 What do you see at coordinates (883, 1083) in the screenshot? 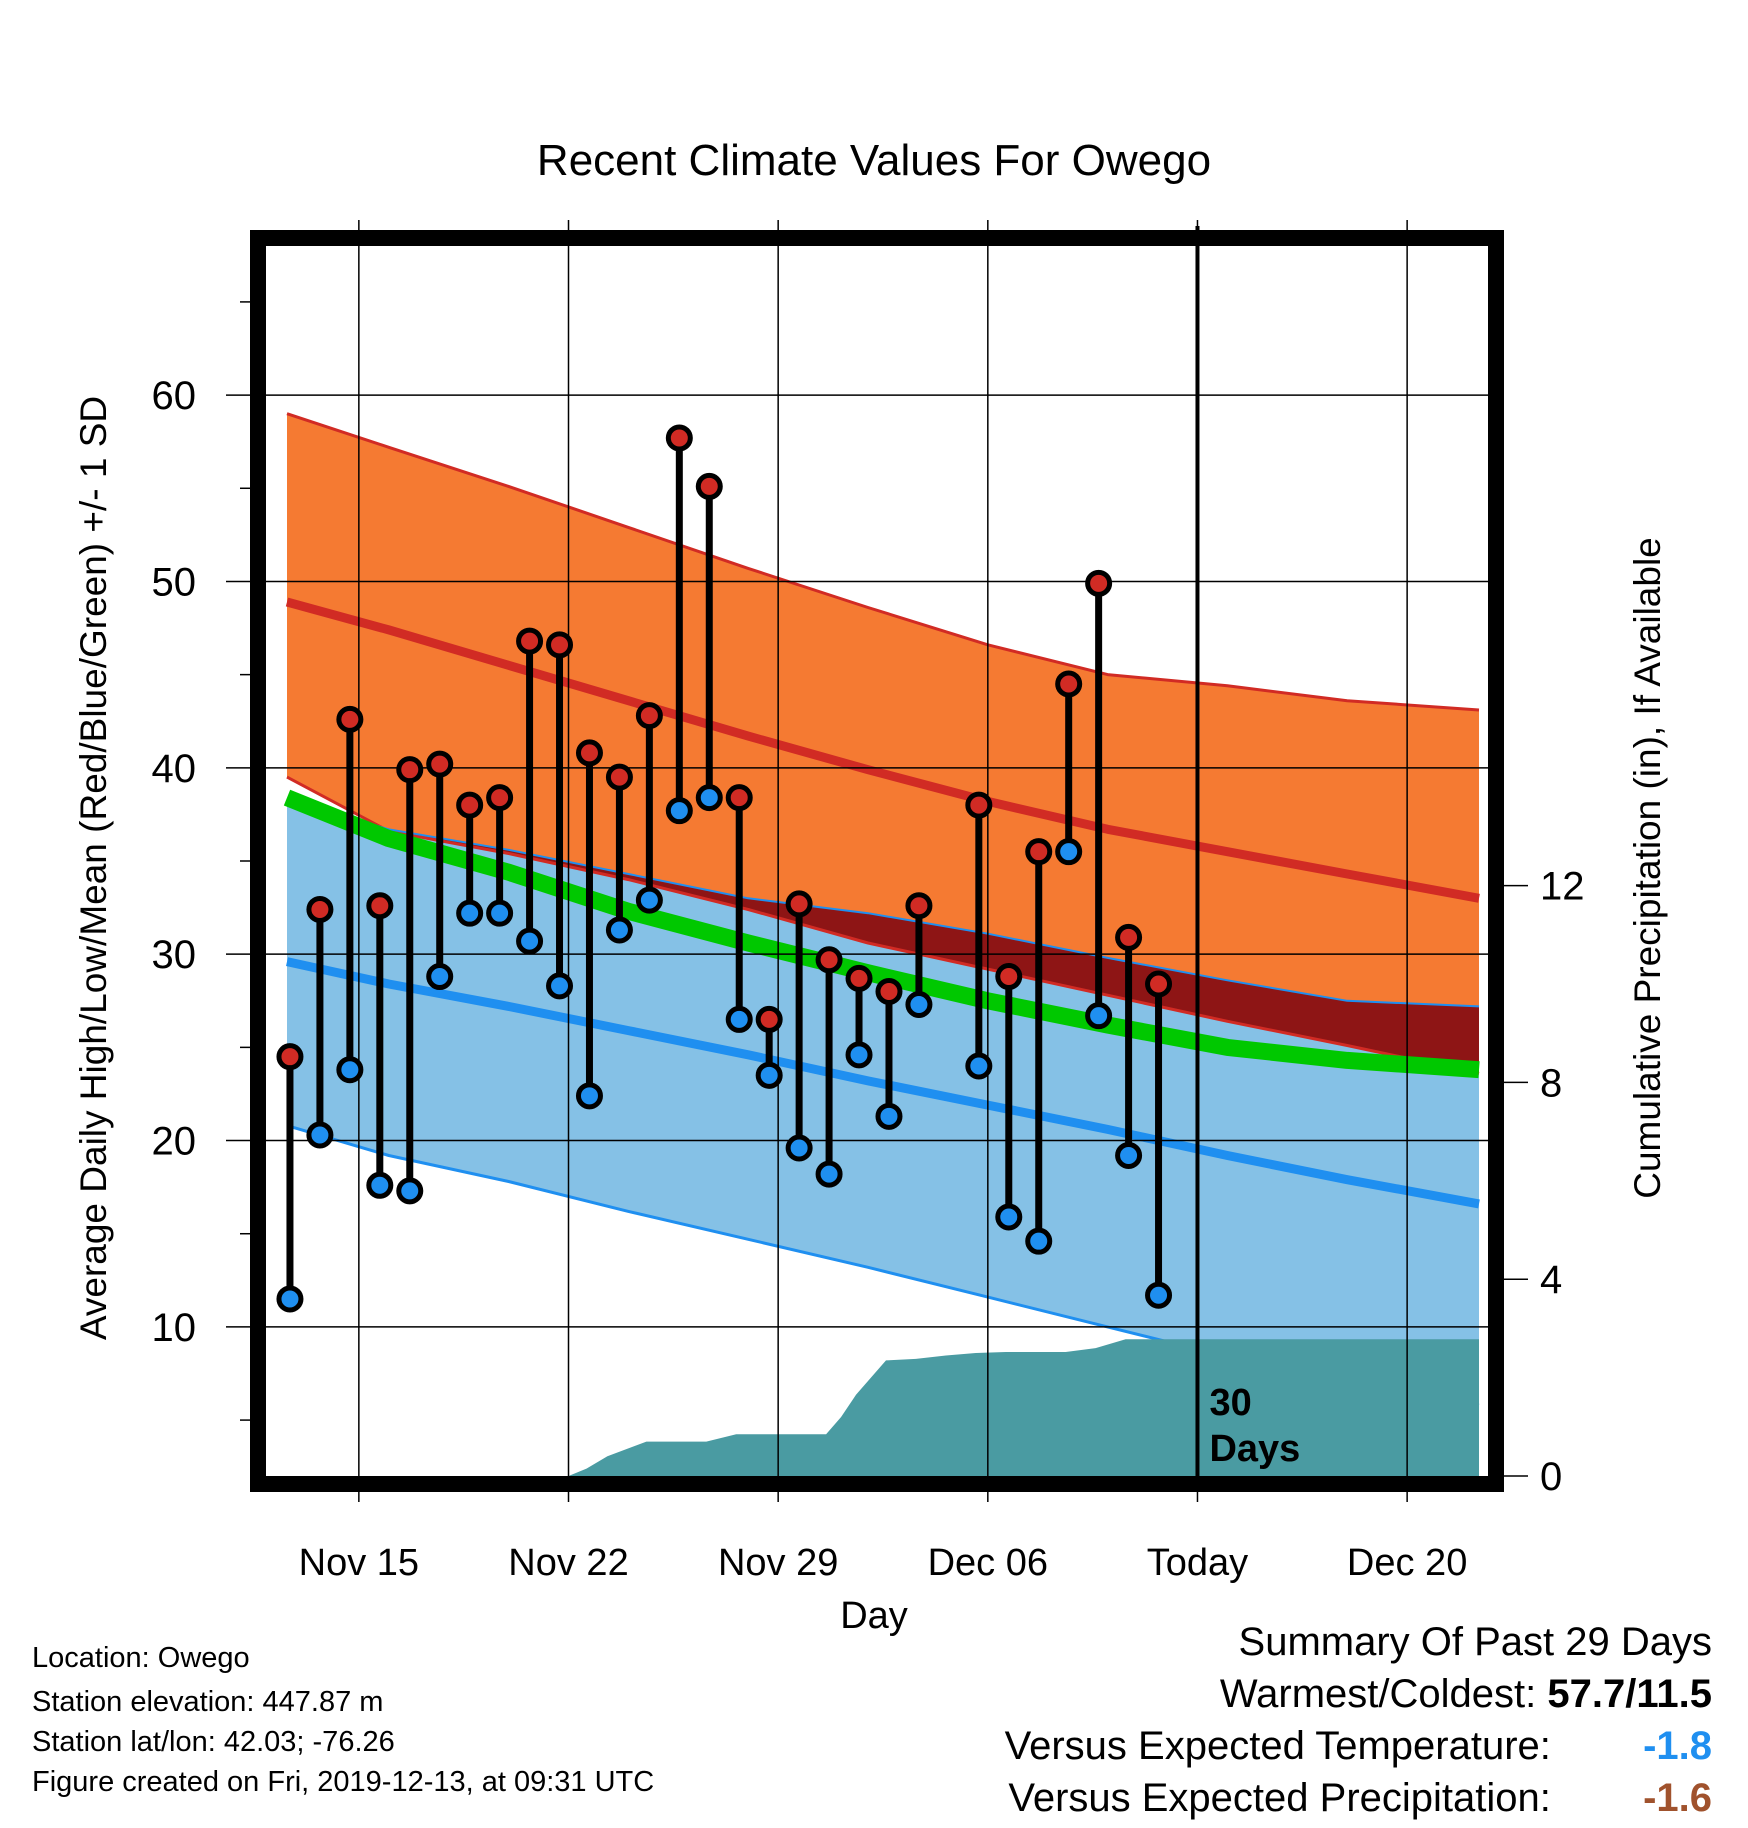
I see `normal-low-line` at bounding box center [883, 1083].